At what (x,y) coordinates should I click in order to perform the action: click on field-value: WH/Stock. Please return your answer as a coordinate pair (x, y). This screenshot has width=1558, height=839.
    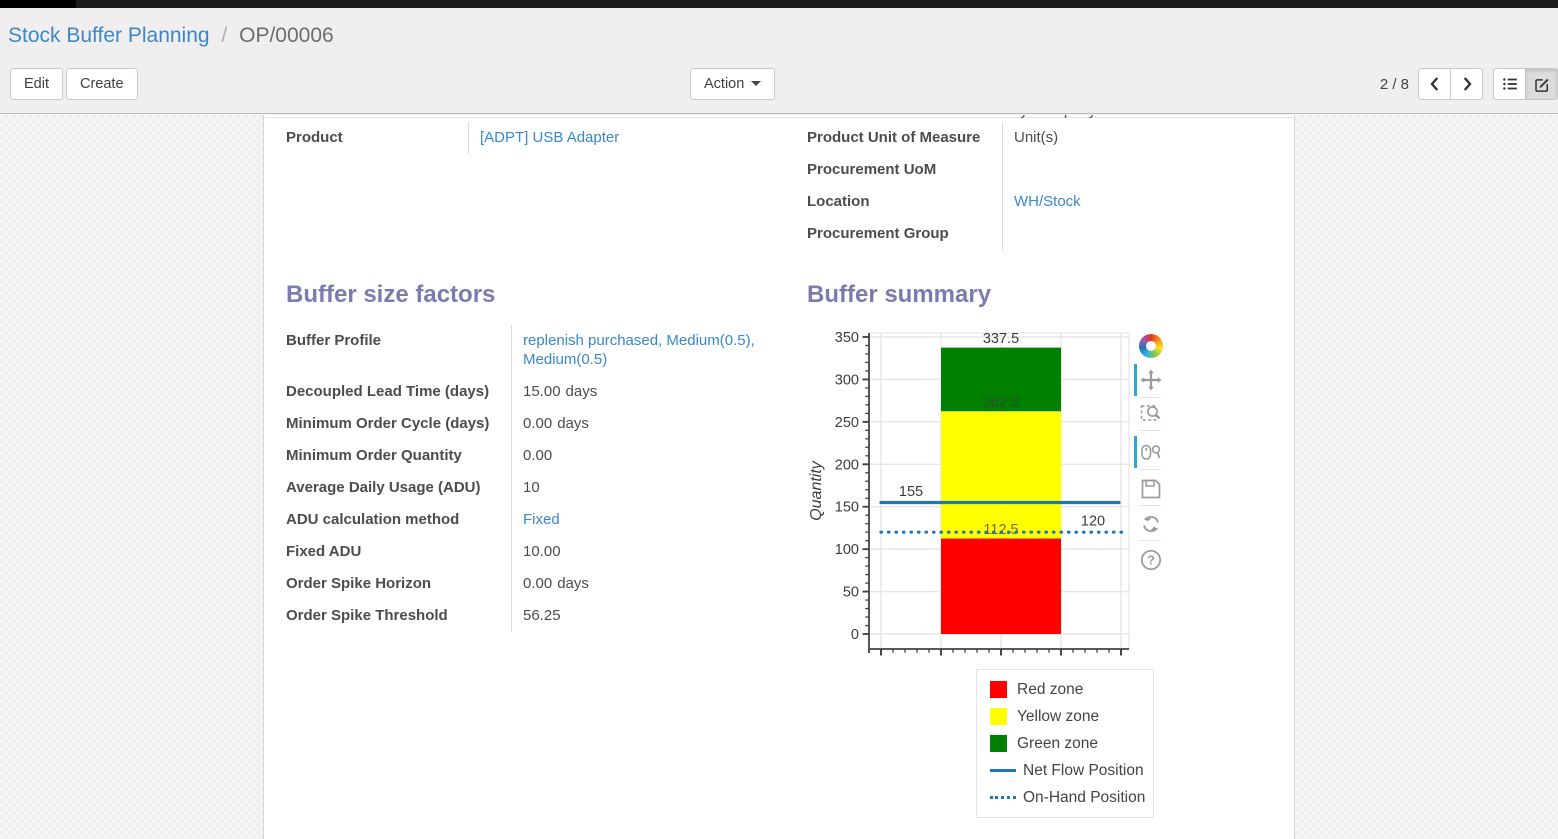
    Looking at the image, I should click on (1148, 202).